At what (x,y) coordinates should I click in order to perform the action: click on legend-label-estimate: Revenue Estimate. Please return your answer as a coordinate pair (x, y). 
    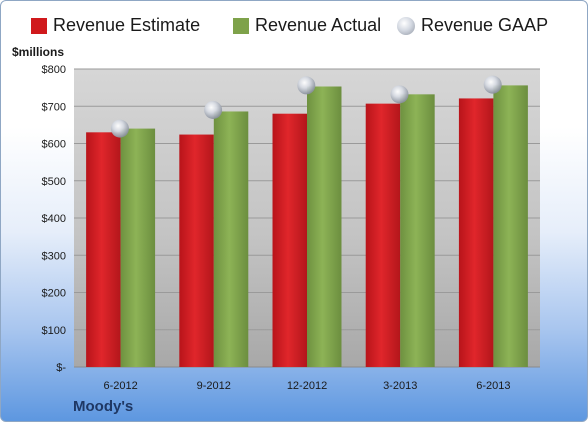
    Looking at the image, I should click on (127, 25).